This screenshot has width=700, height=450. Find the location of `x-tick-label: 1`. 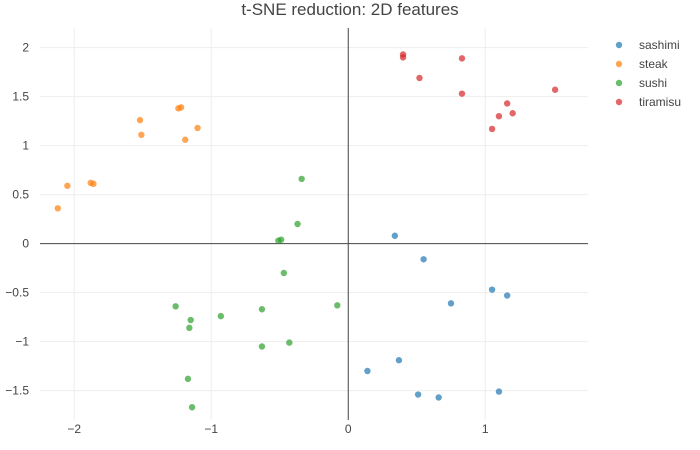

x-tick-label: 1 is located at coordinates (485, 429).